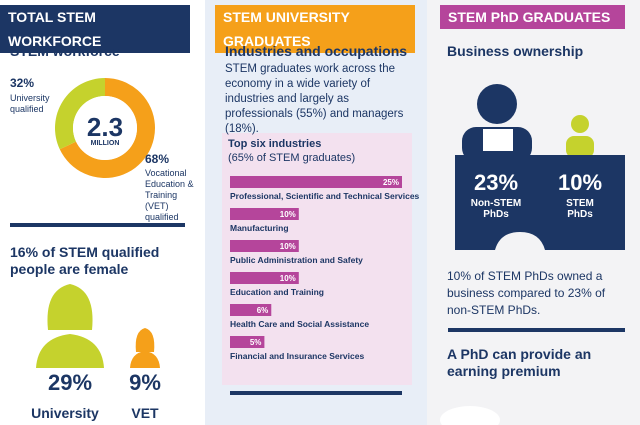 This screenshot has width=640, height=425. What do you see at coordinates (297, 356) in the screenshot?
I see `bar-category-label: Financial and Insurance Services` at bounding box center [297, 356].